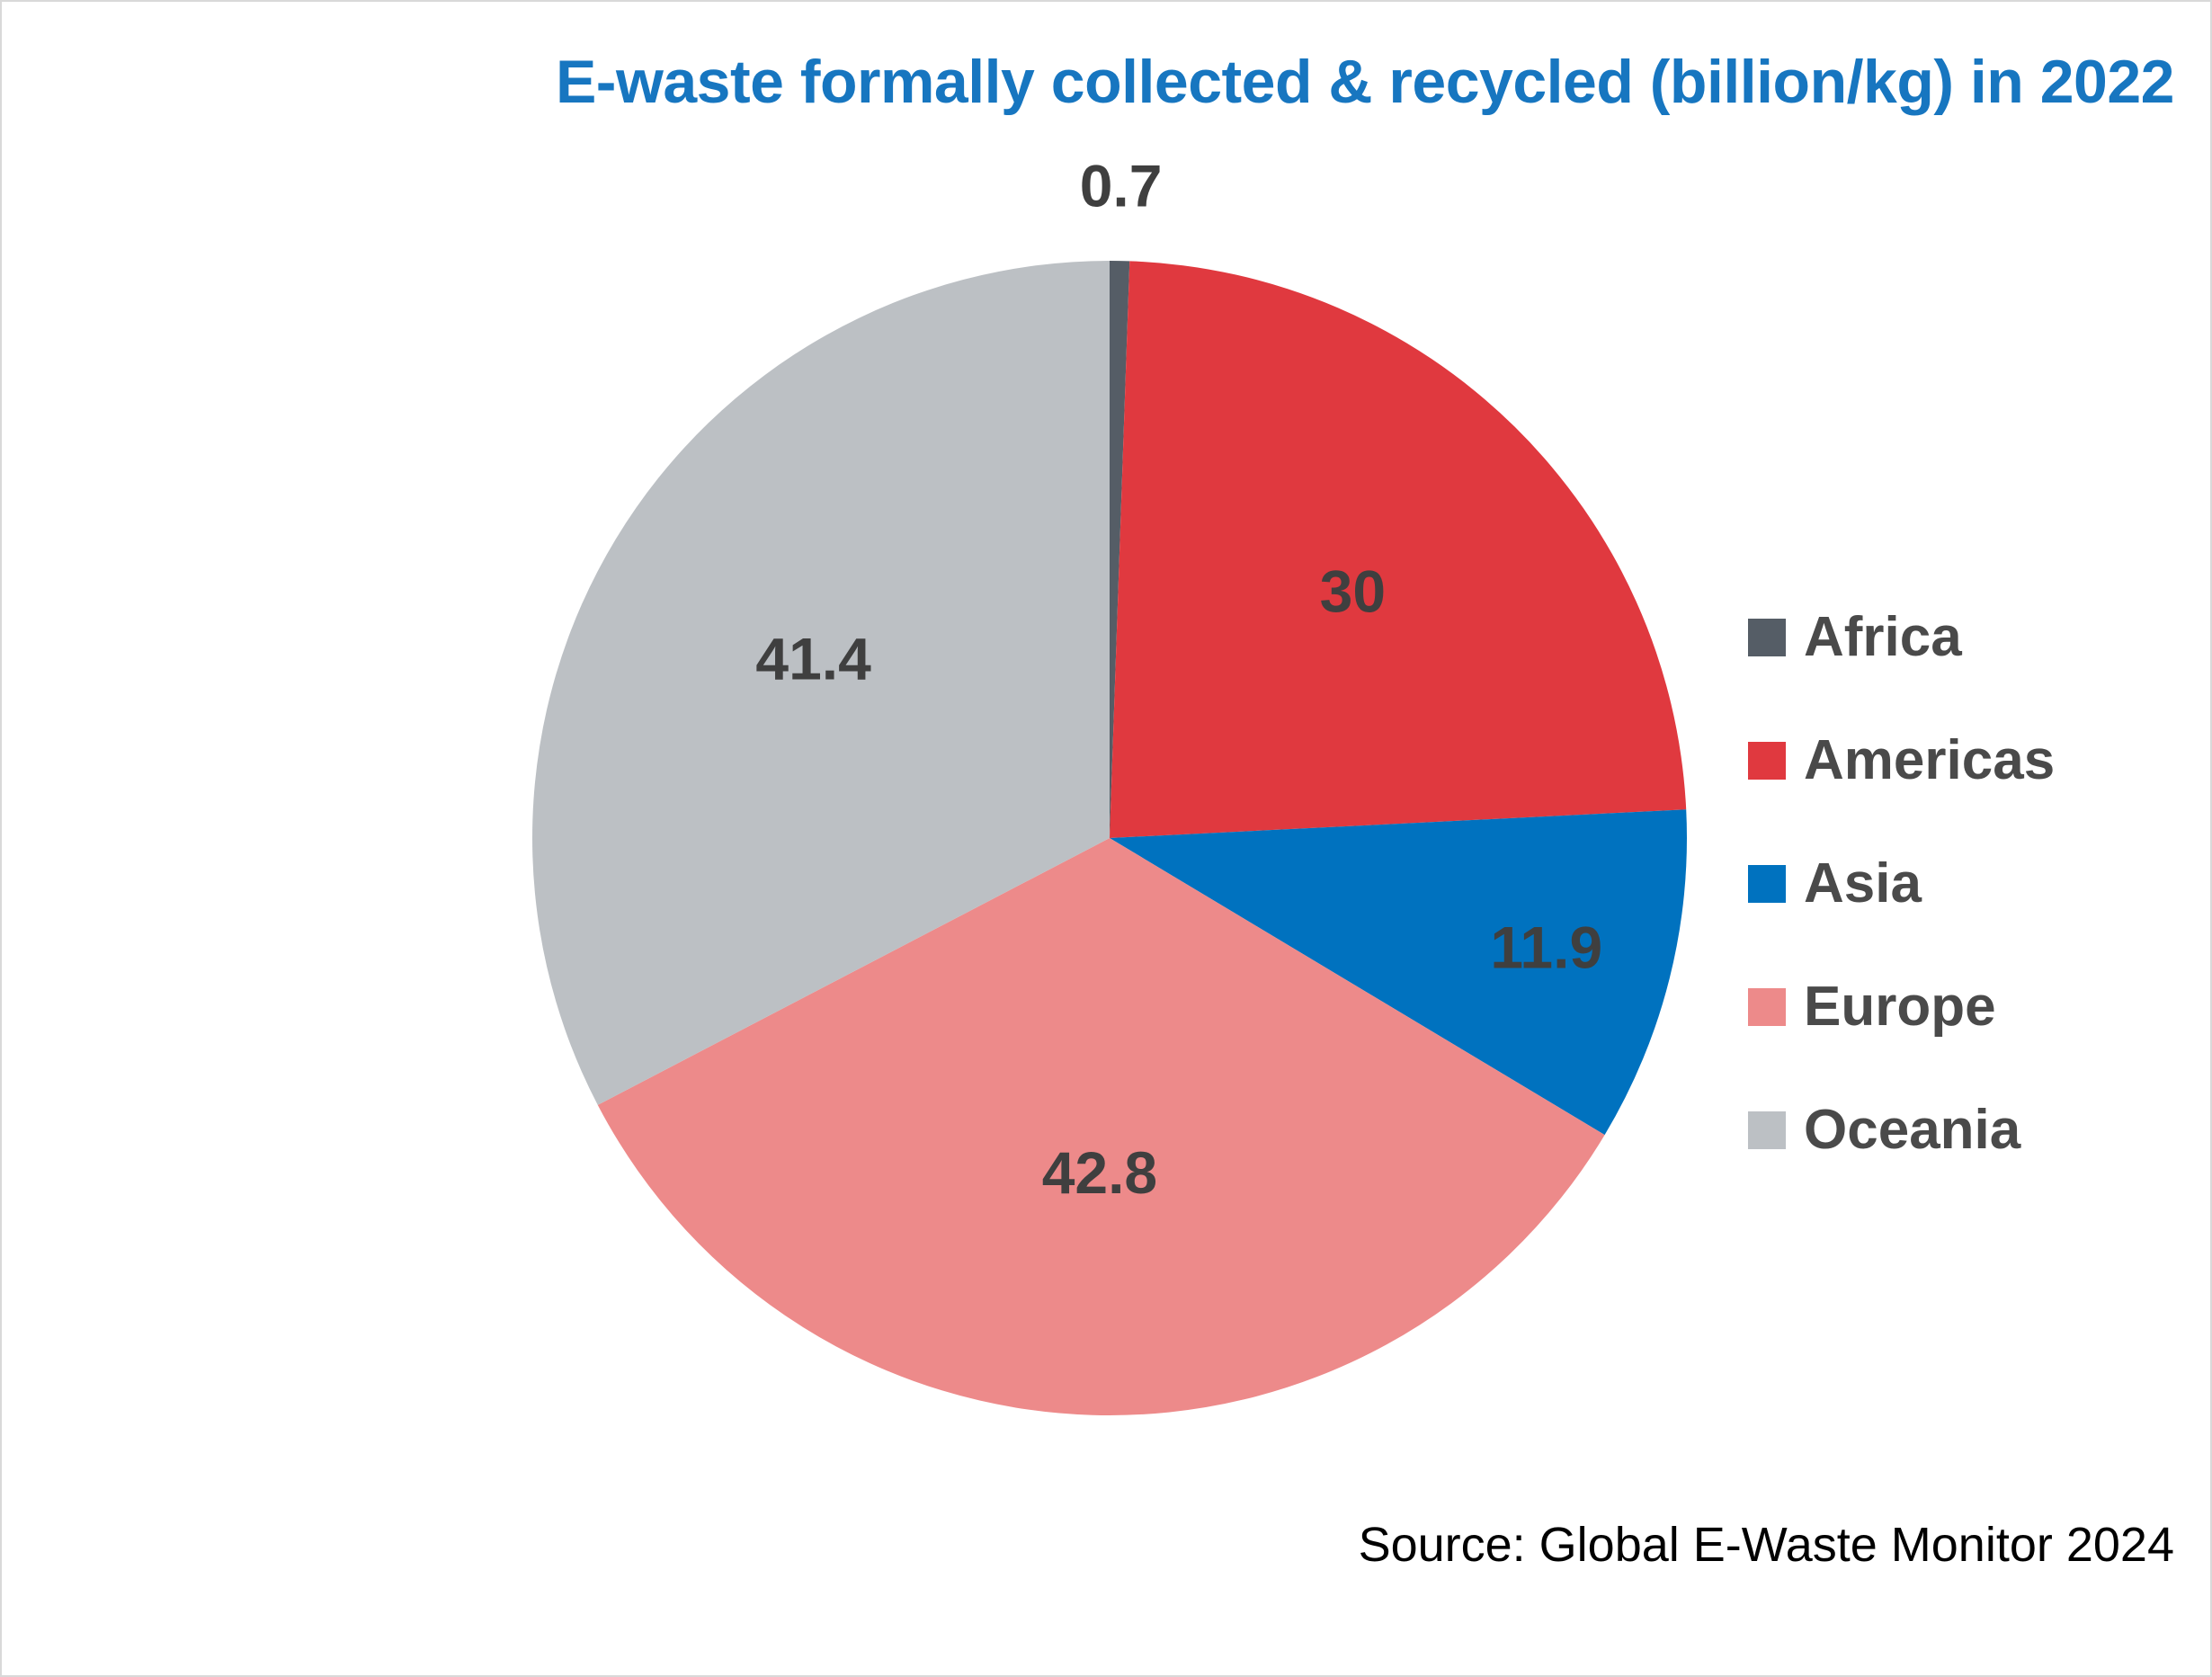 Image resolution: width=2212 pixels, height=1677 pixels. I want to click on pie-slice-oceania, so click(821, 683).